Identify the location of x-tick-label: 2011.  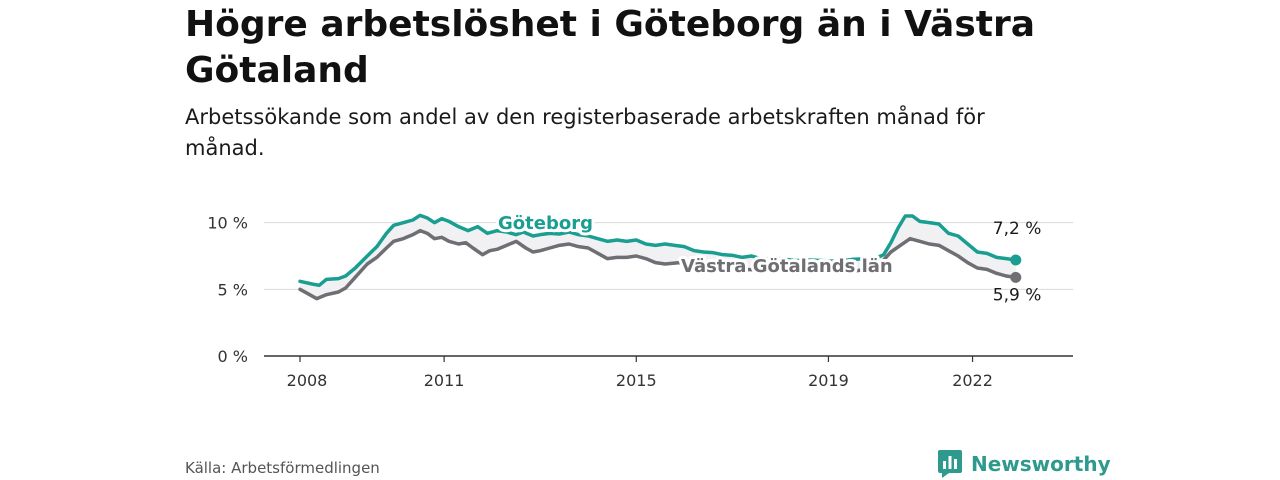
(444, 380).